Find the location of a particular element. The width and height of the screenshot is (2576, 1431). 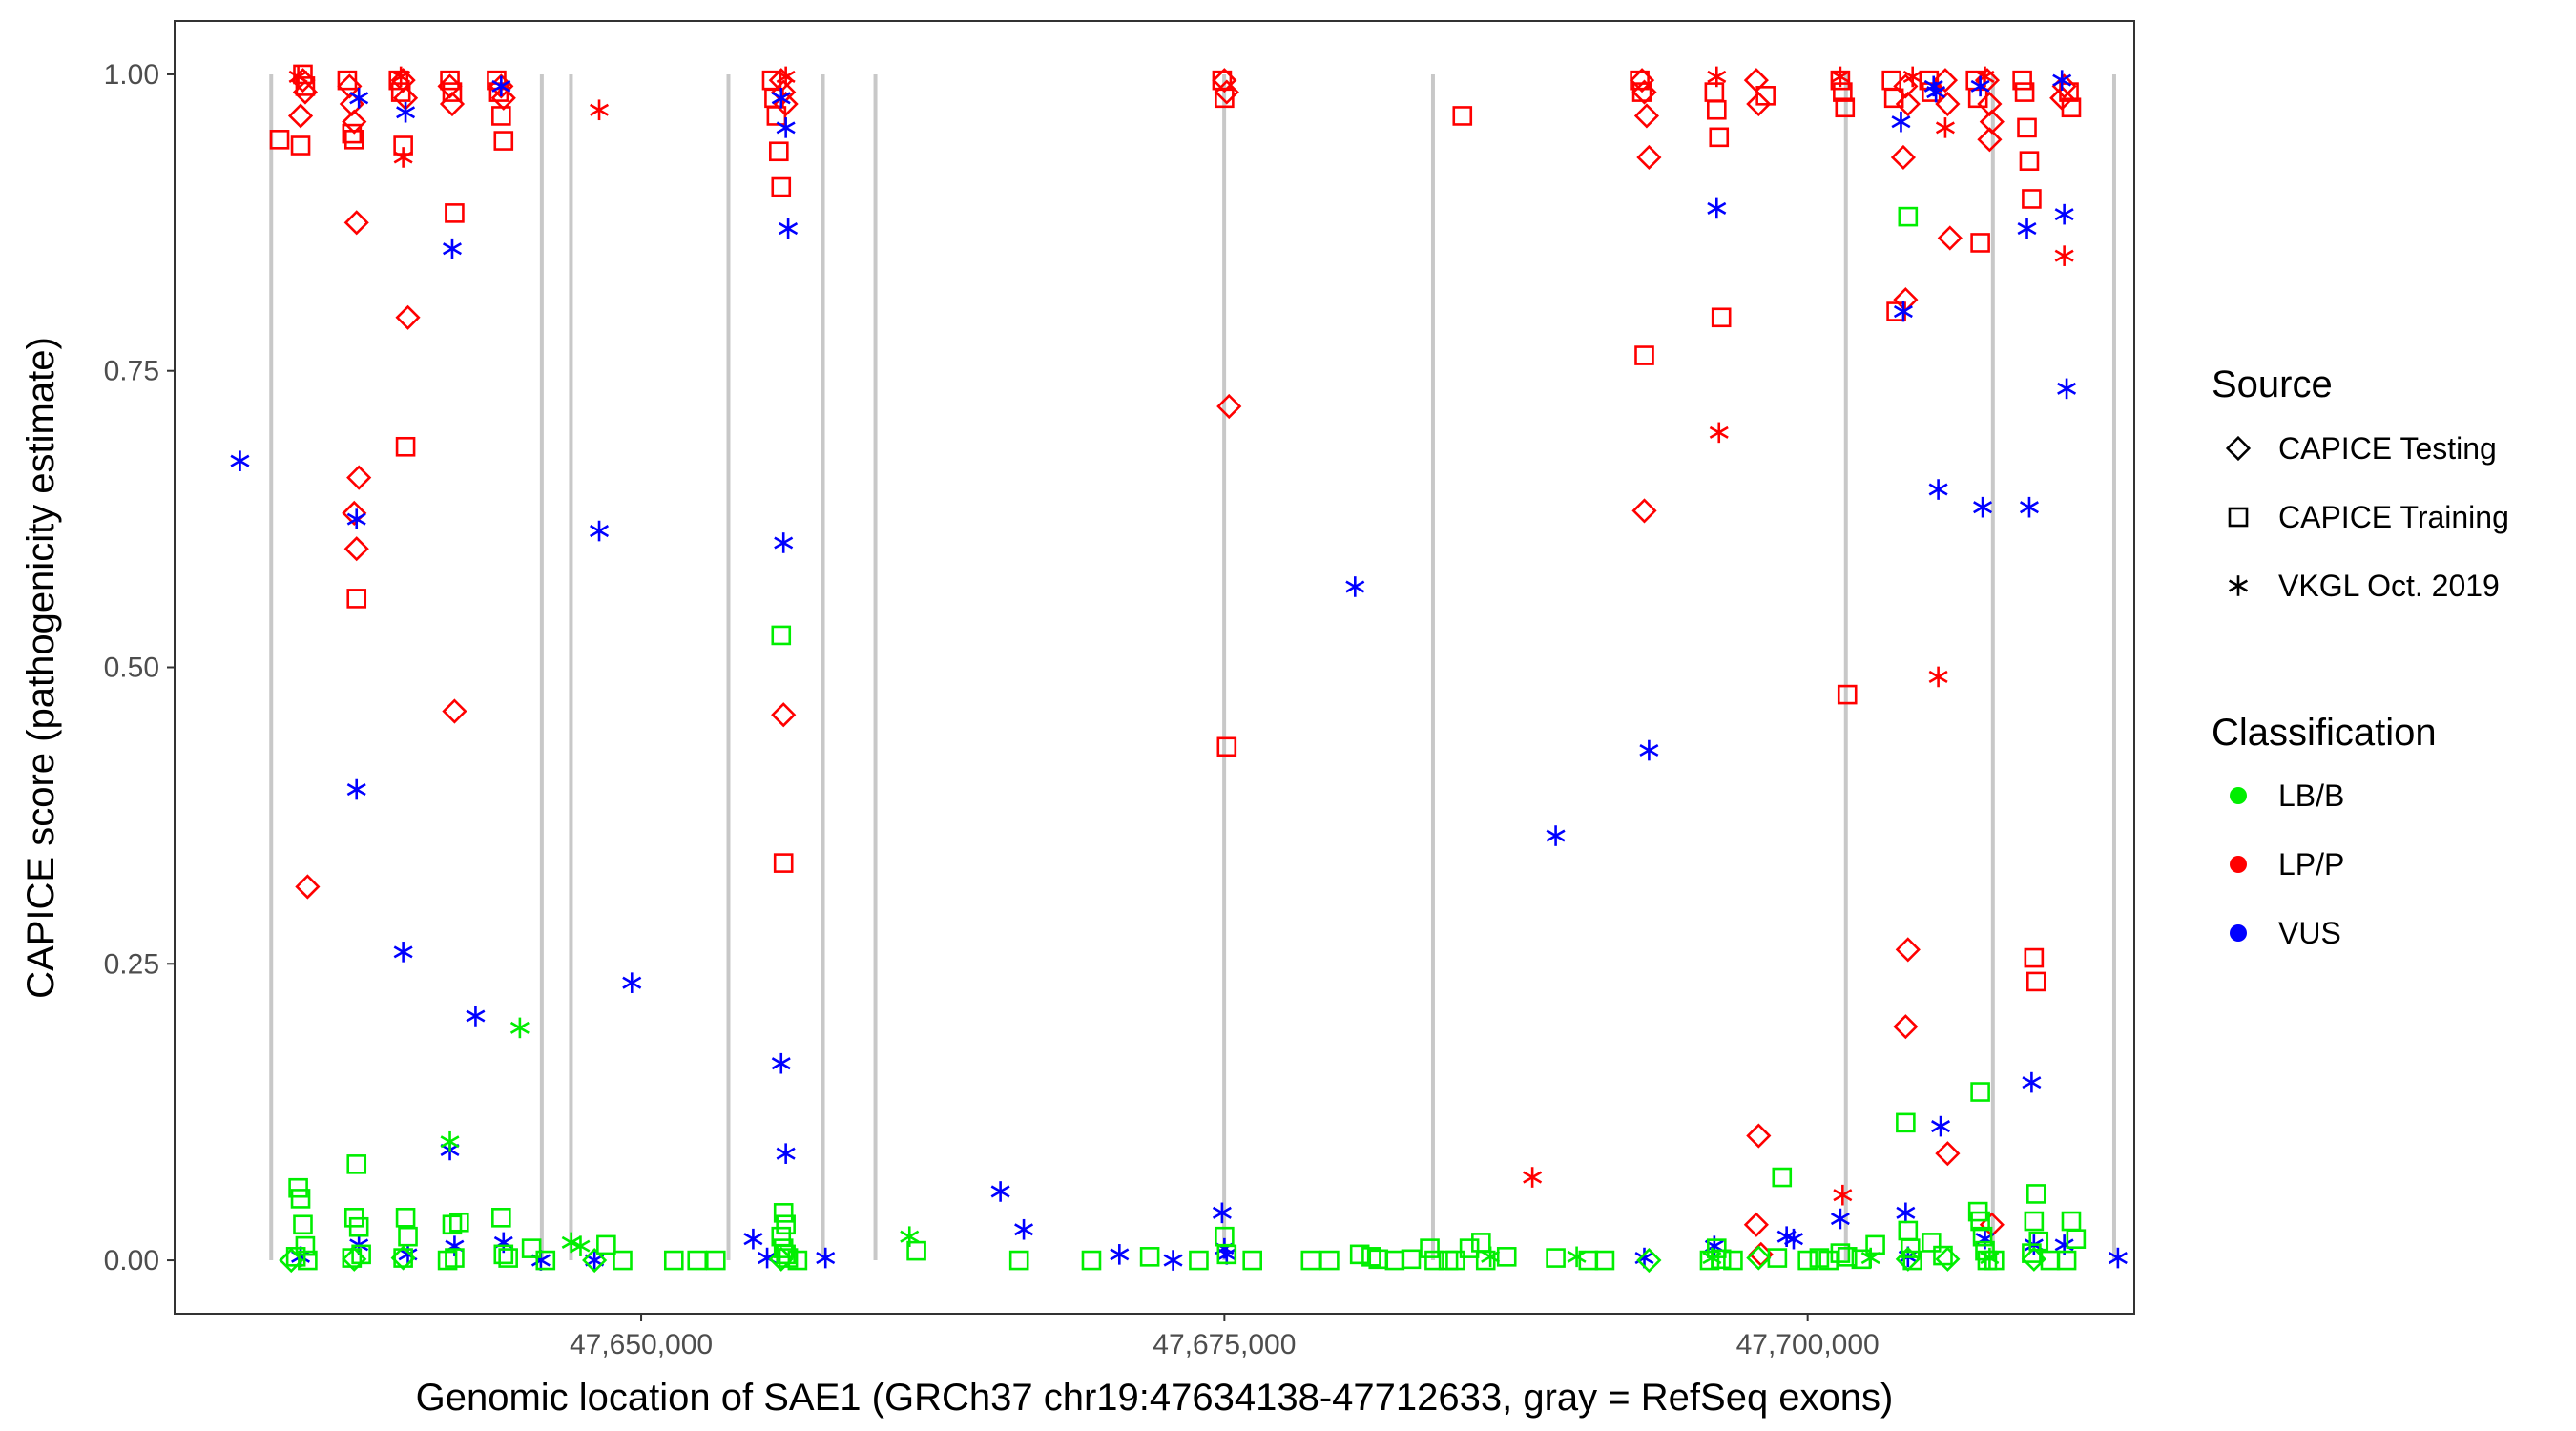

legend-class-label: LP/P is located at coordinates (2311, 864).